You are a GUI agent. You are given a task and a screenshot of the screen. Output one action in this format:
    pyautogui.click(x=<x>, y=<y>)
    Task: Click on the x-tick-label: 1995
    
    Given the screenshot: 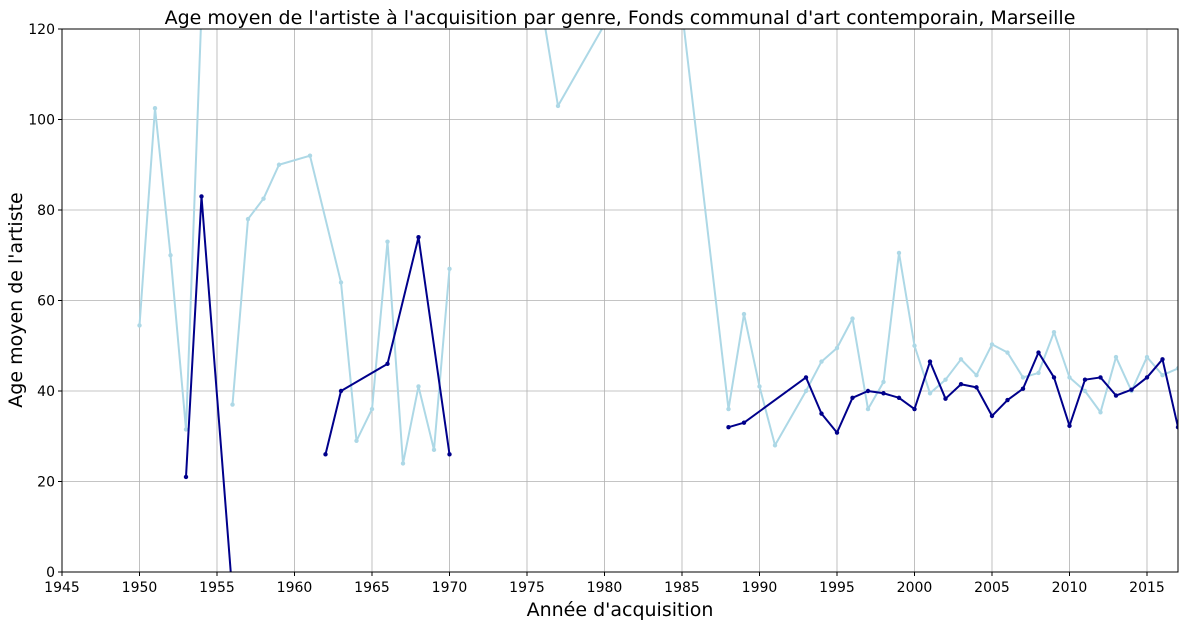 What is the action you would take?
    pyautogui.click(x=837, y=588)
    